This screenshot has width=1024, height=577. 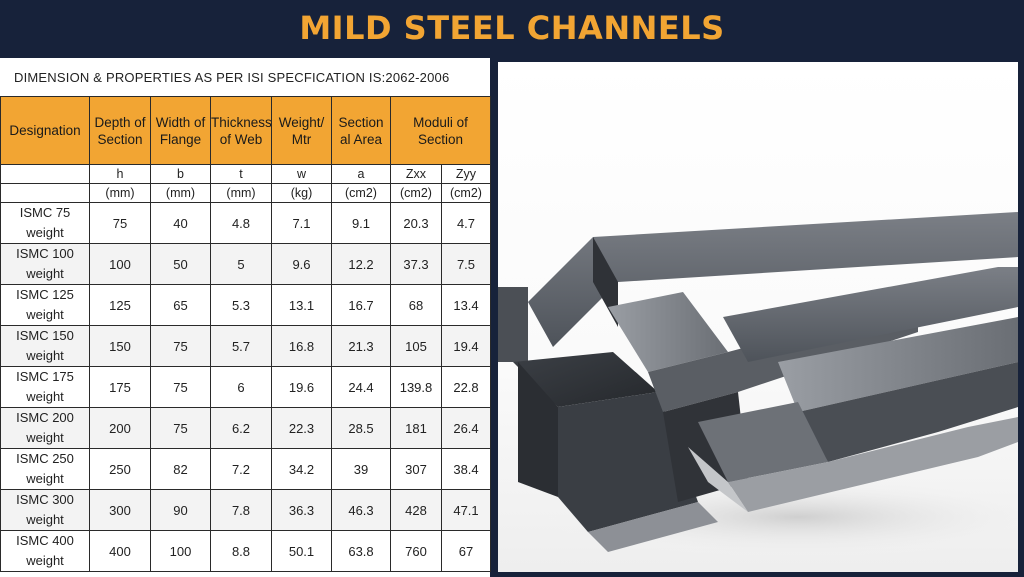 What do you see at coordinates (361, 174) in the screenshot?
I see `symbol-cell: a` at bounding box center [361, 174].